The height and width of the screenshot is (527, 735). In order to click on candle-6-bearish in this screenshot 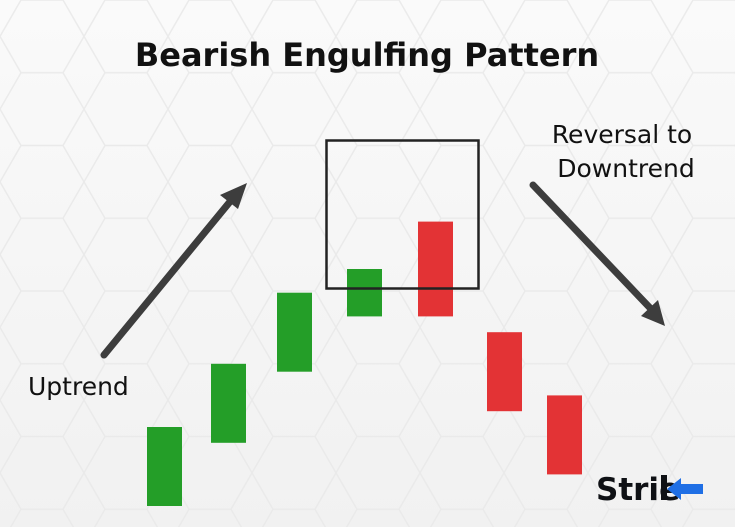, I will do `click(504, 372)`.